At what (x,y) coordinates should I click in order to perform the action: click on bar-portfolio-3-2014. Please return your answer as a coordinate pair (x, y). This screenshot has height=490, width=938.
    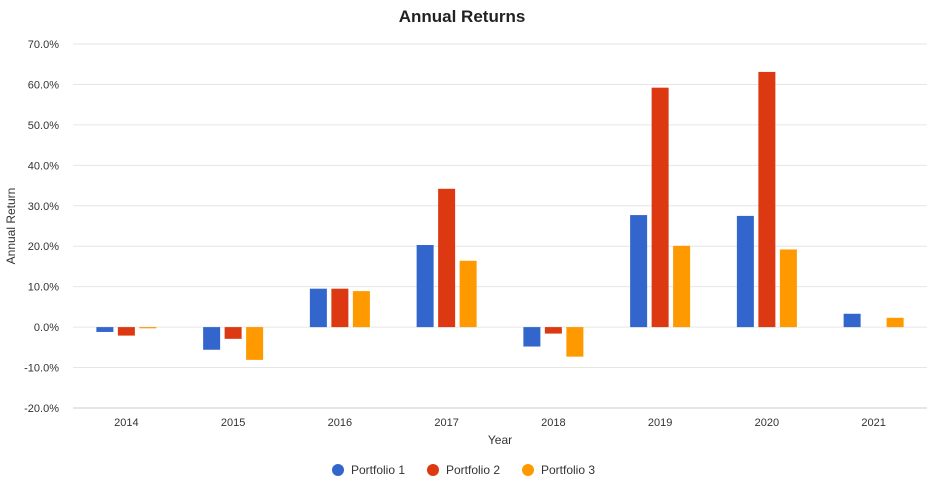
    Looking at the image, I should click on (148, 328).